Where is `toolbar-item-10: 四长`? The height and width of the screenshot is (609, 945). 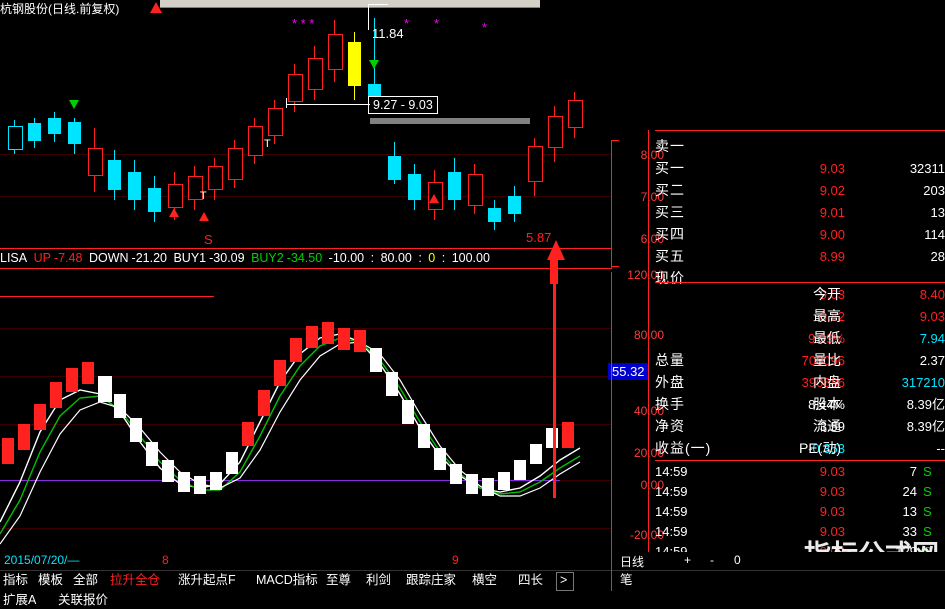
toolbar-item-10: 四长 is located at coordinates (531, 580).